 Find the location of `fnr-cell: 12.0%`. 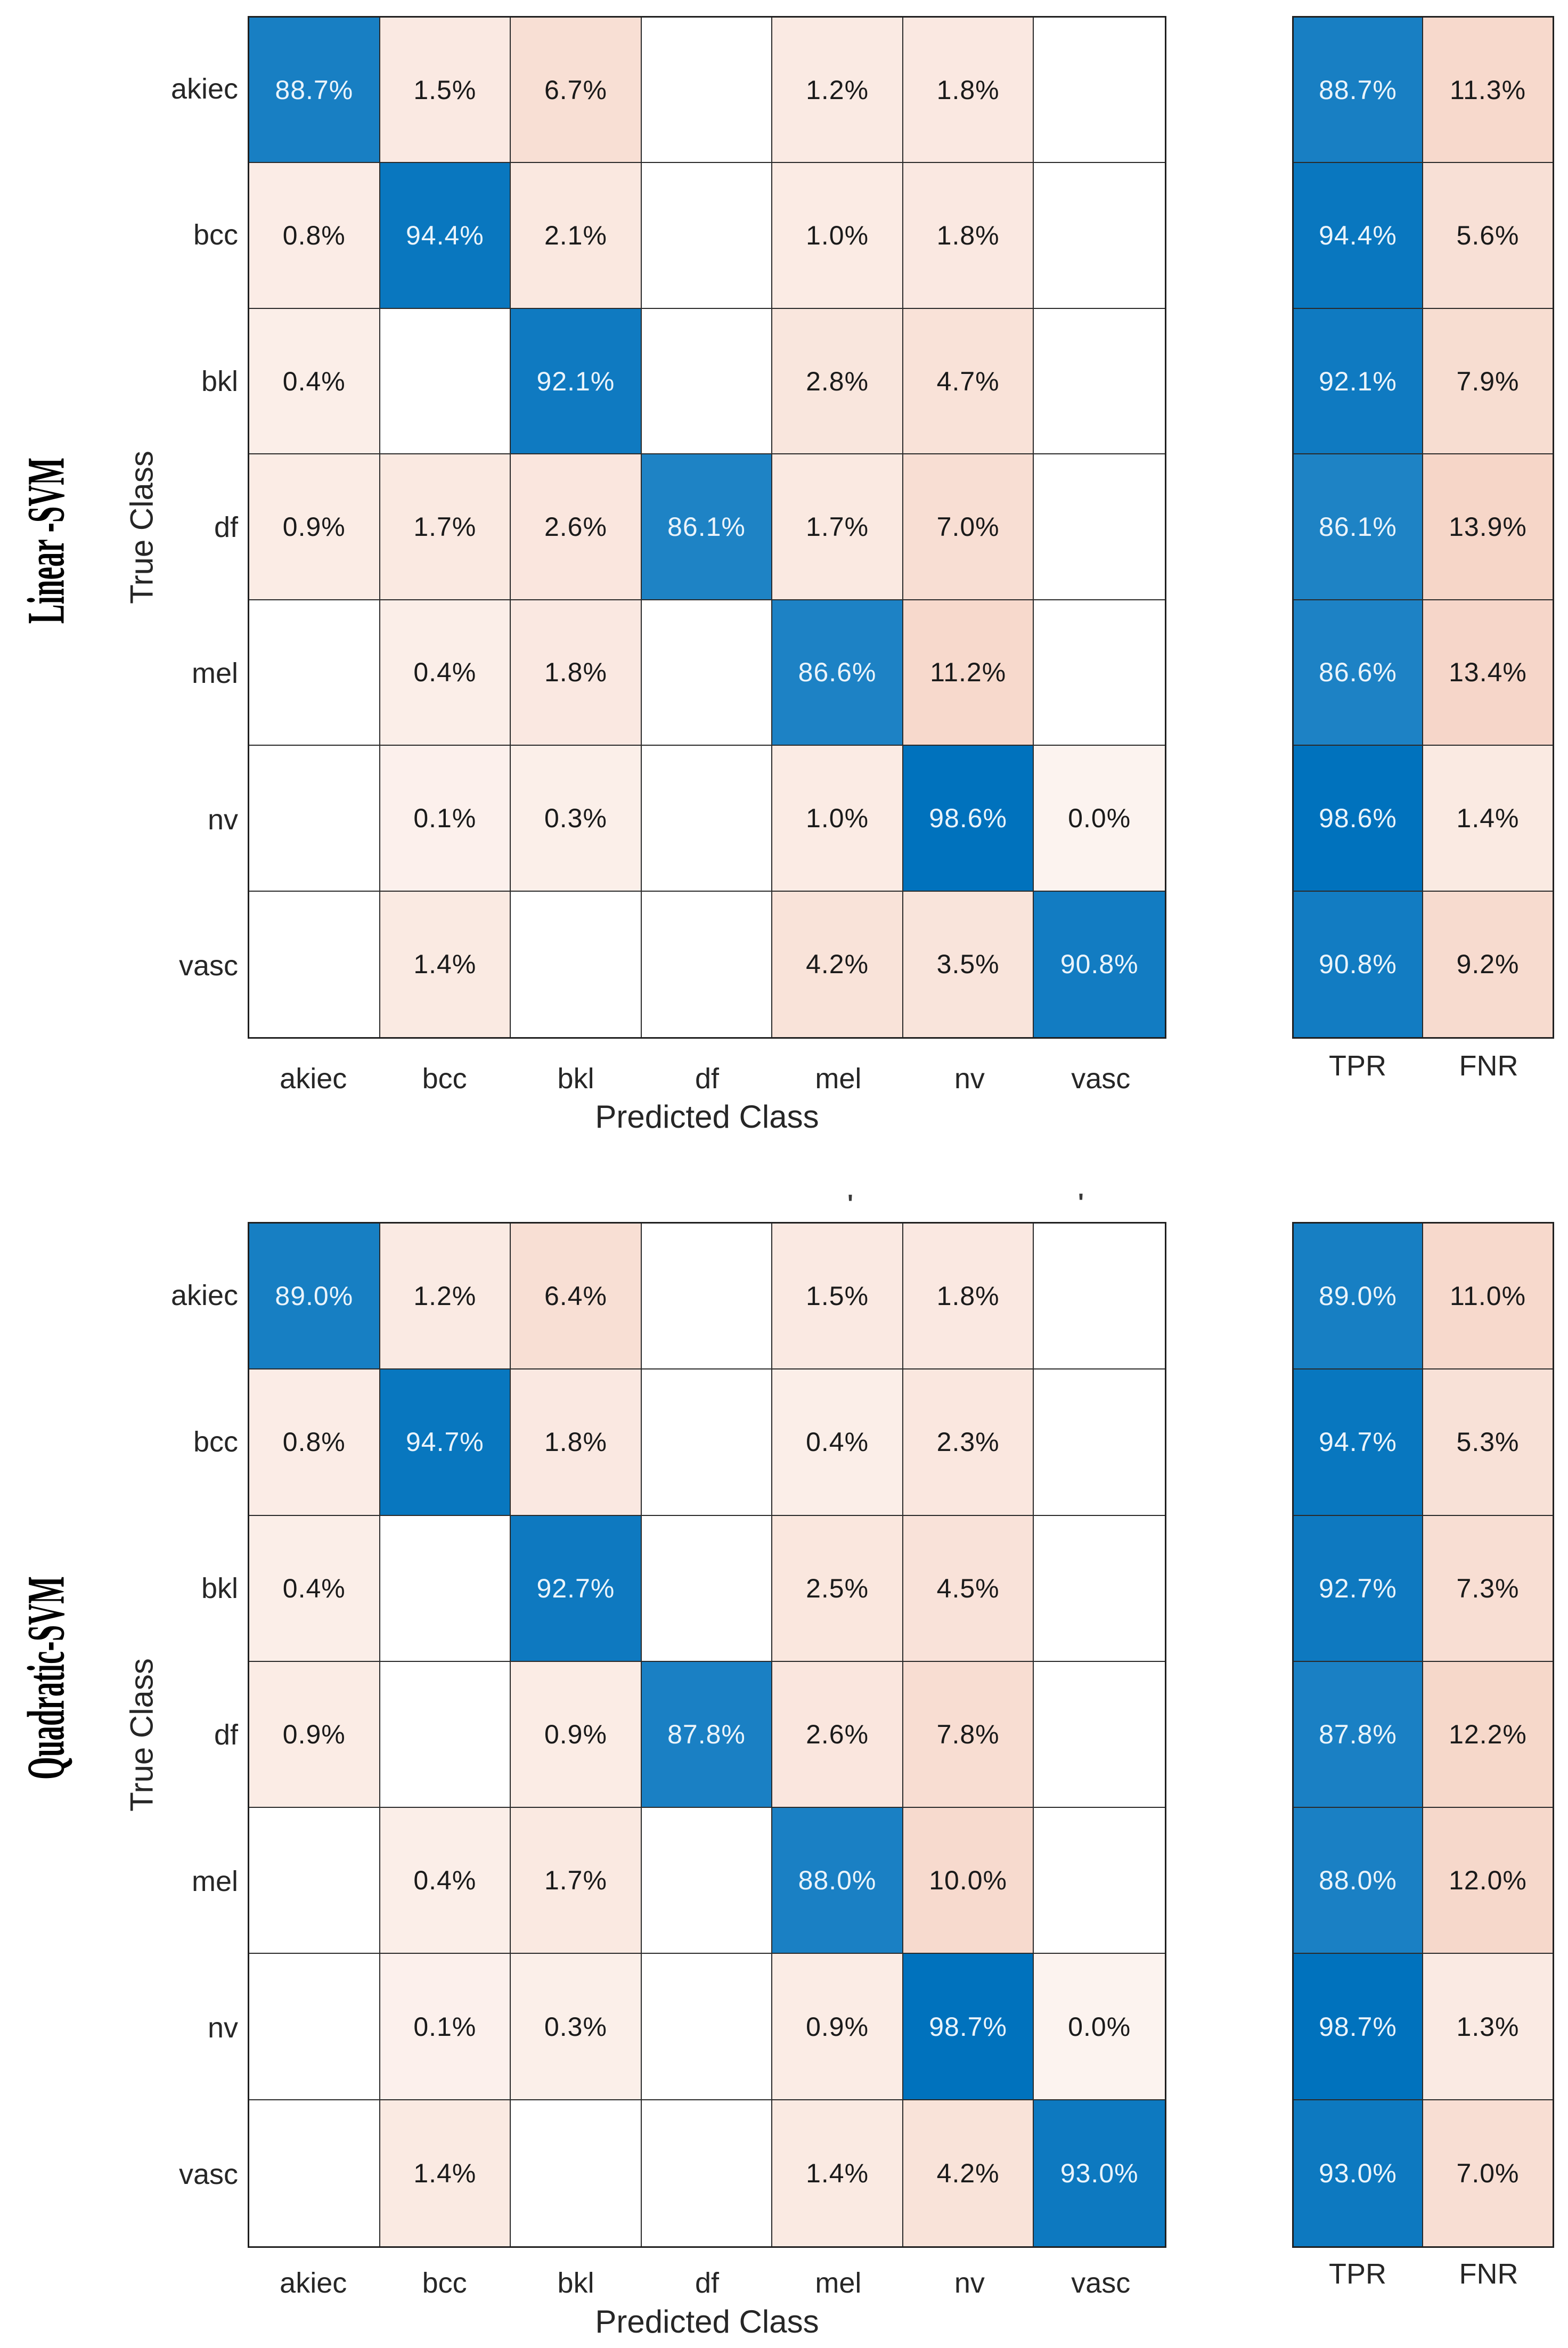

fnr-cell: 12.0% is located at coordinates (1488, 1881).